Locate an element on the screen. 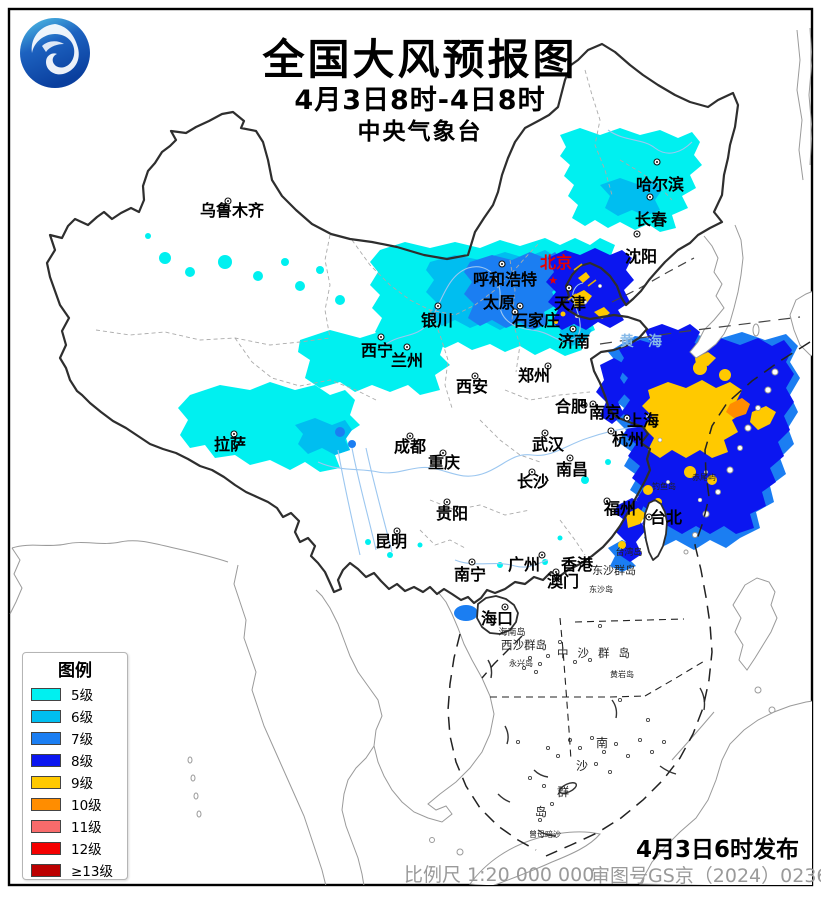  city-xining: 西宁 is located at coordinates (377, 350).